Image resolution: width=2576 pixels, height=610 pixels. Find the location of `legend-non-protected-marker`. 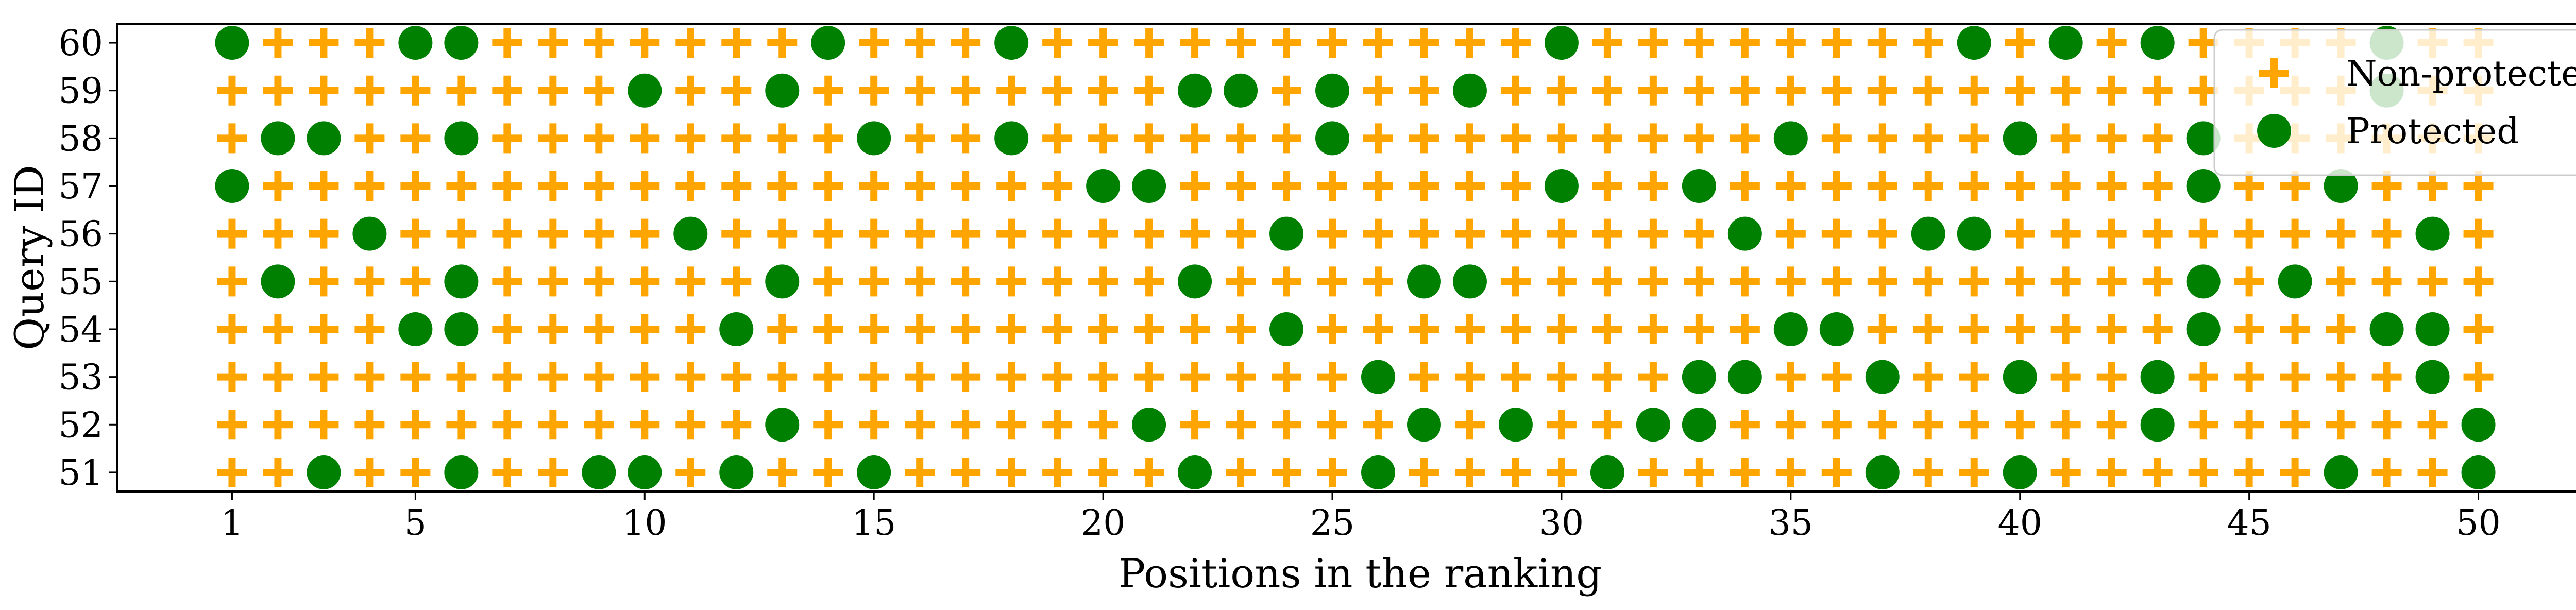

legend-non-protected-marker is located at coordinates (2274, 73).